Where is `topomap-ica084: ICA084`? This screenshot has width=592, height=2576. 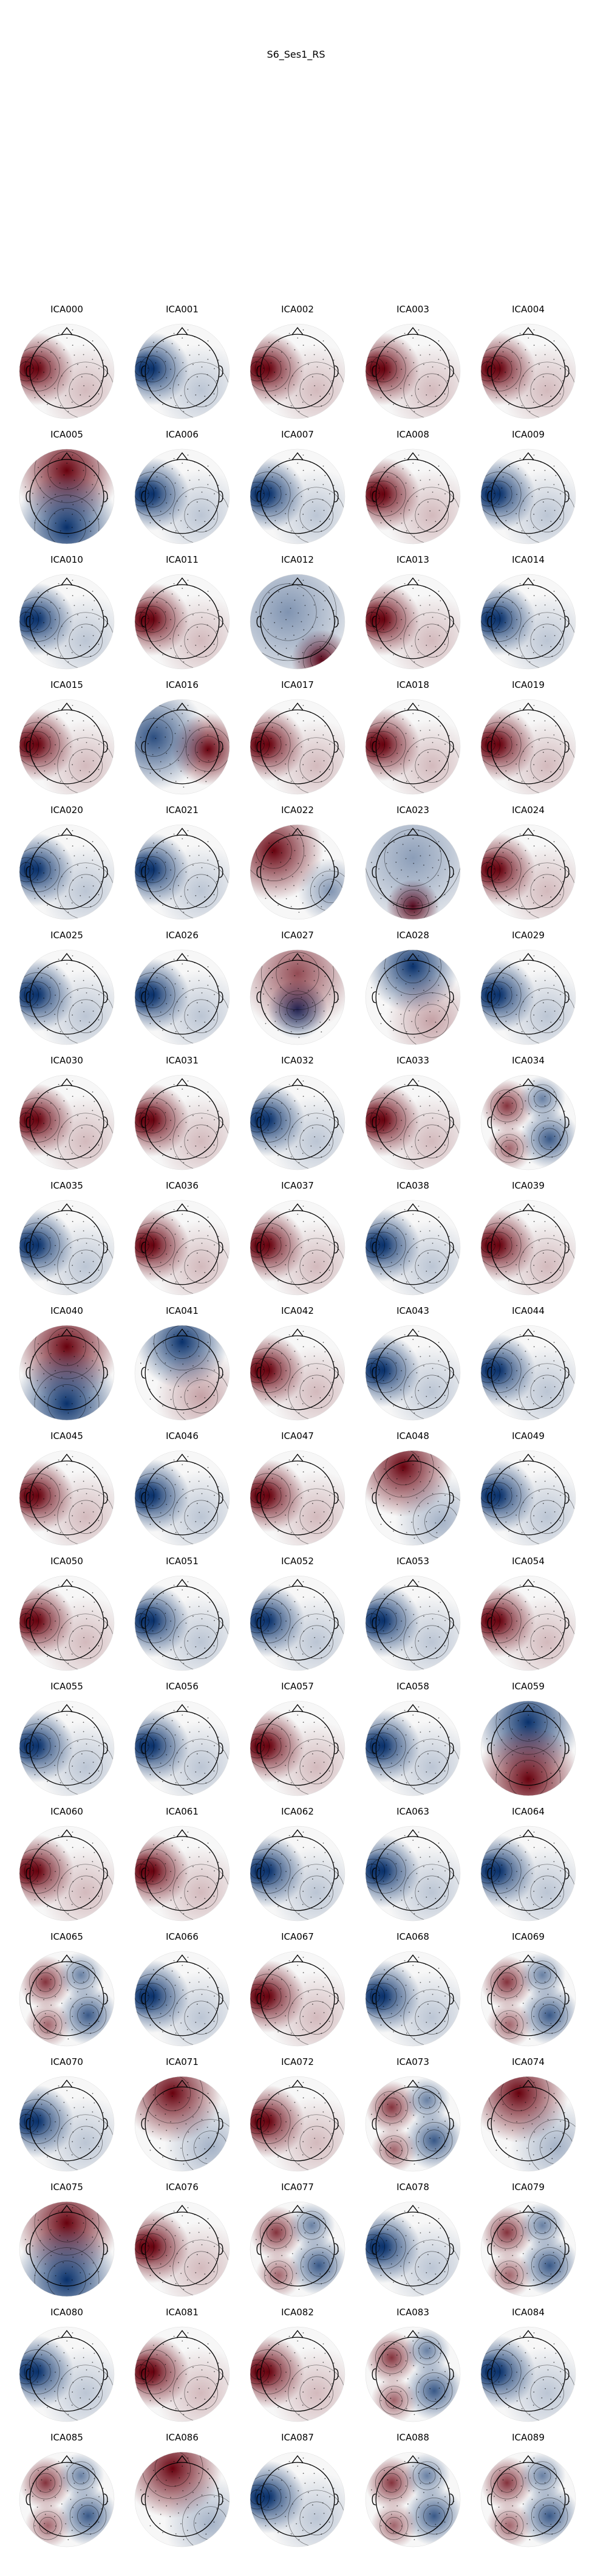 topomap-ica084: ICA084 is located at coordinates (528, 2367).